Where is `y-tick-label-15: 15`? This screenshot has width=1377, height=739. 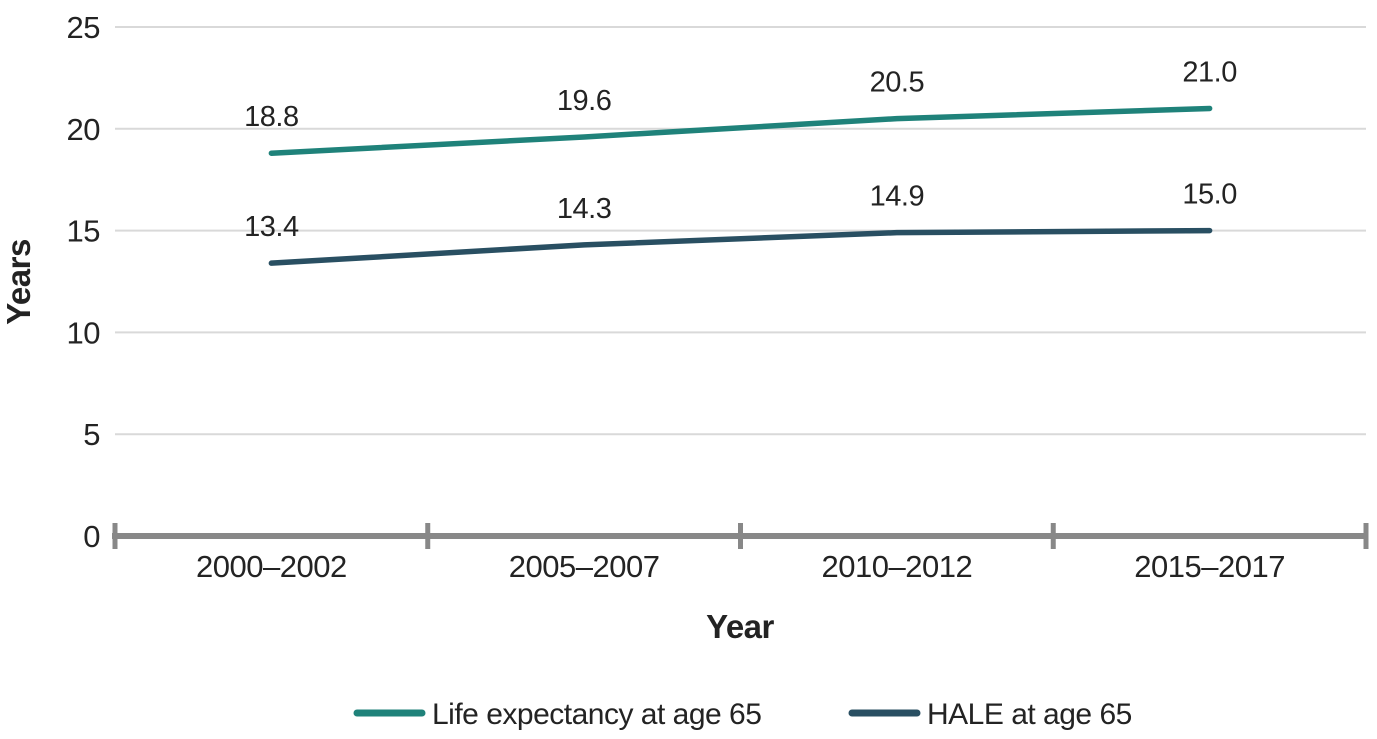
y-tick-label-15: 15 is located at coordinates (83, 231).